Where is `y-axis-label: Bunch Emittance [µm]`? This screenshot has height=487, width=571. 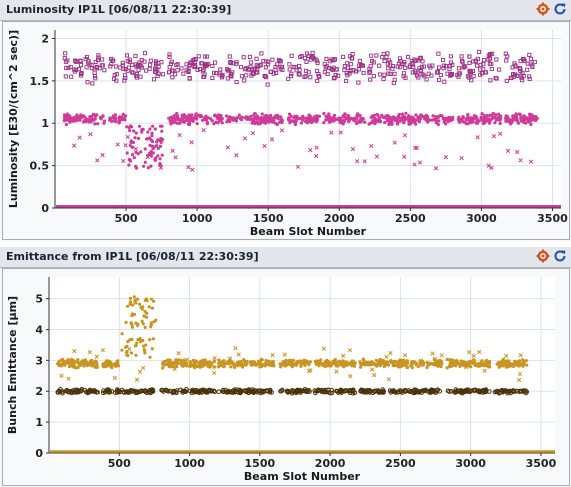
y-axis-label: Bunch Emittance [µm] is located at coordinates (12, 365).